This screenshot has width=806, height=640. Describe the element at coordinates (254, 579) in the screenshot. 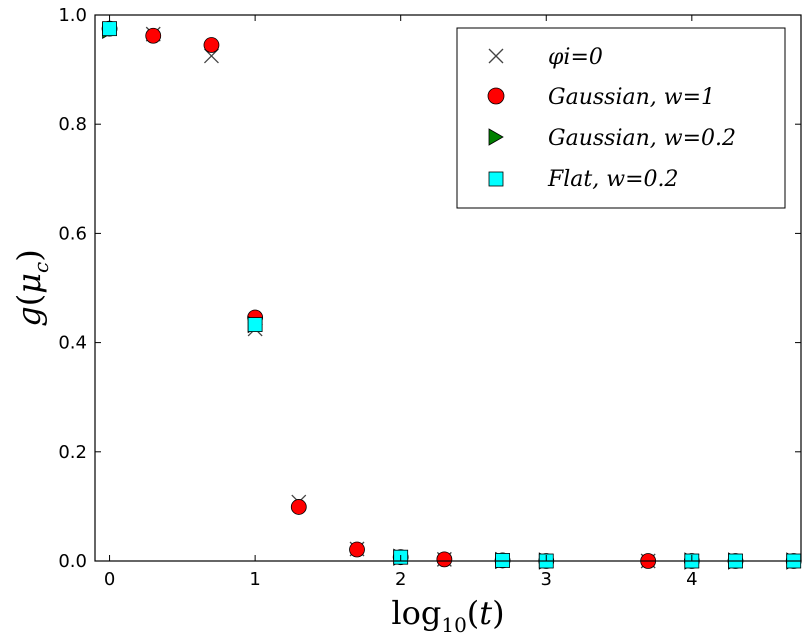

I see `x-tick-label: 1` at that location.